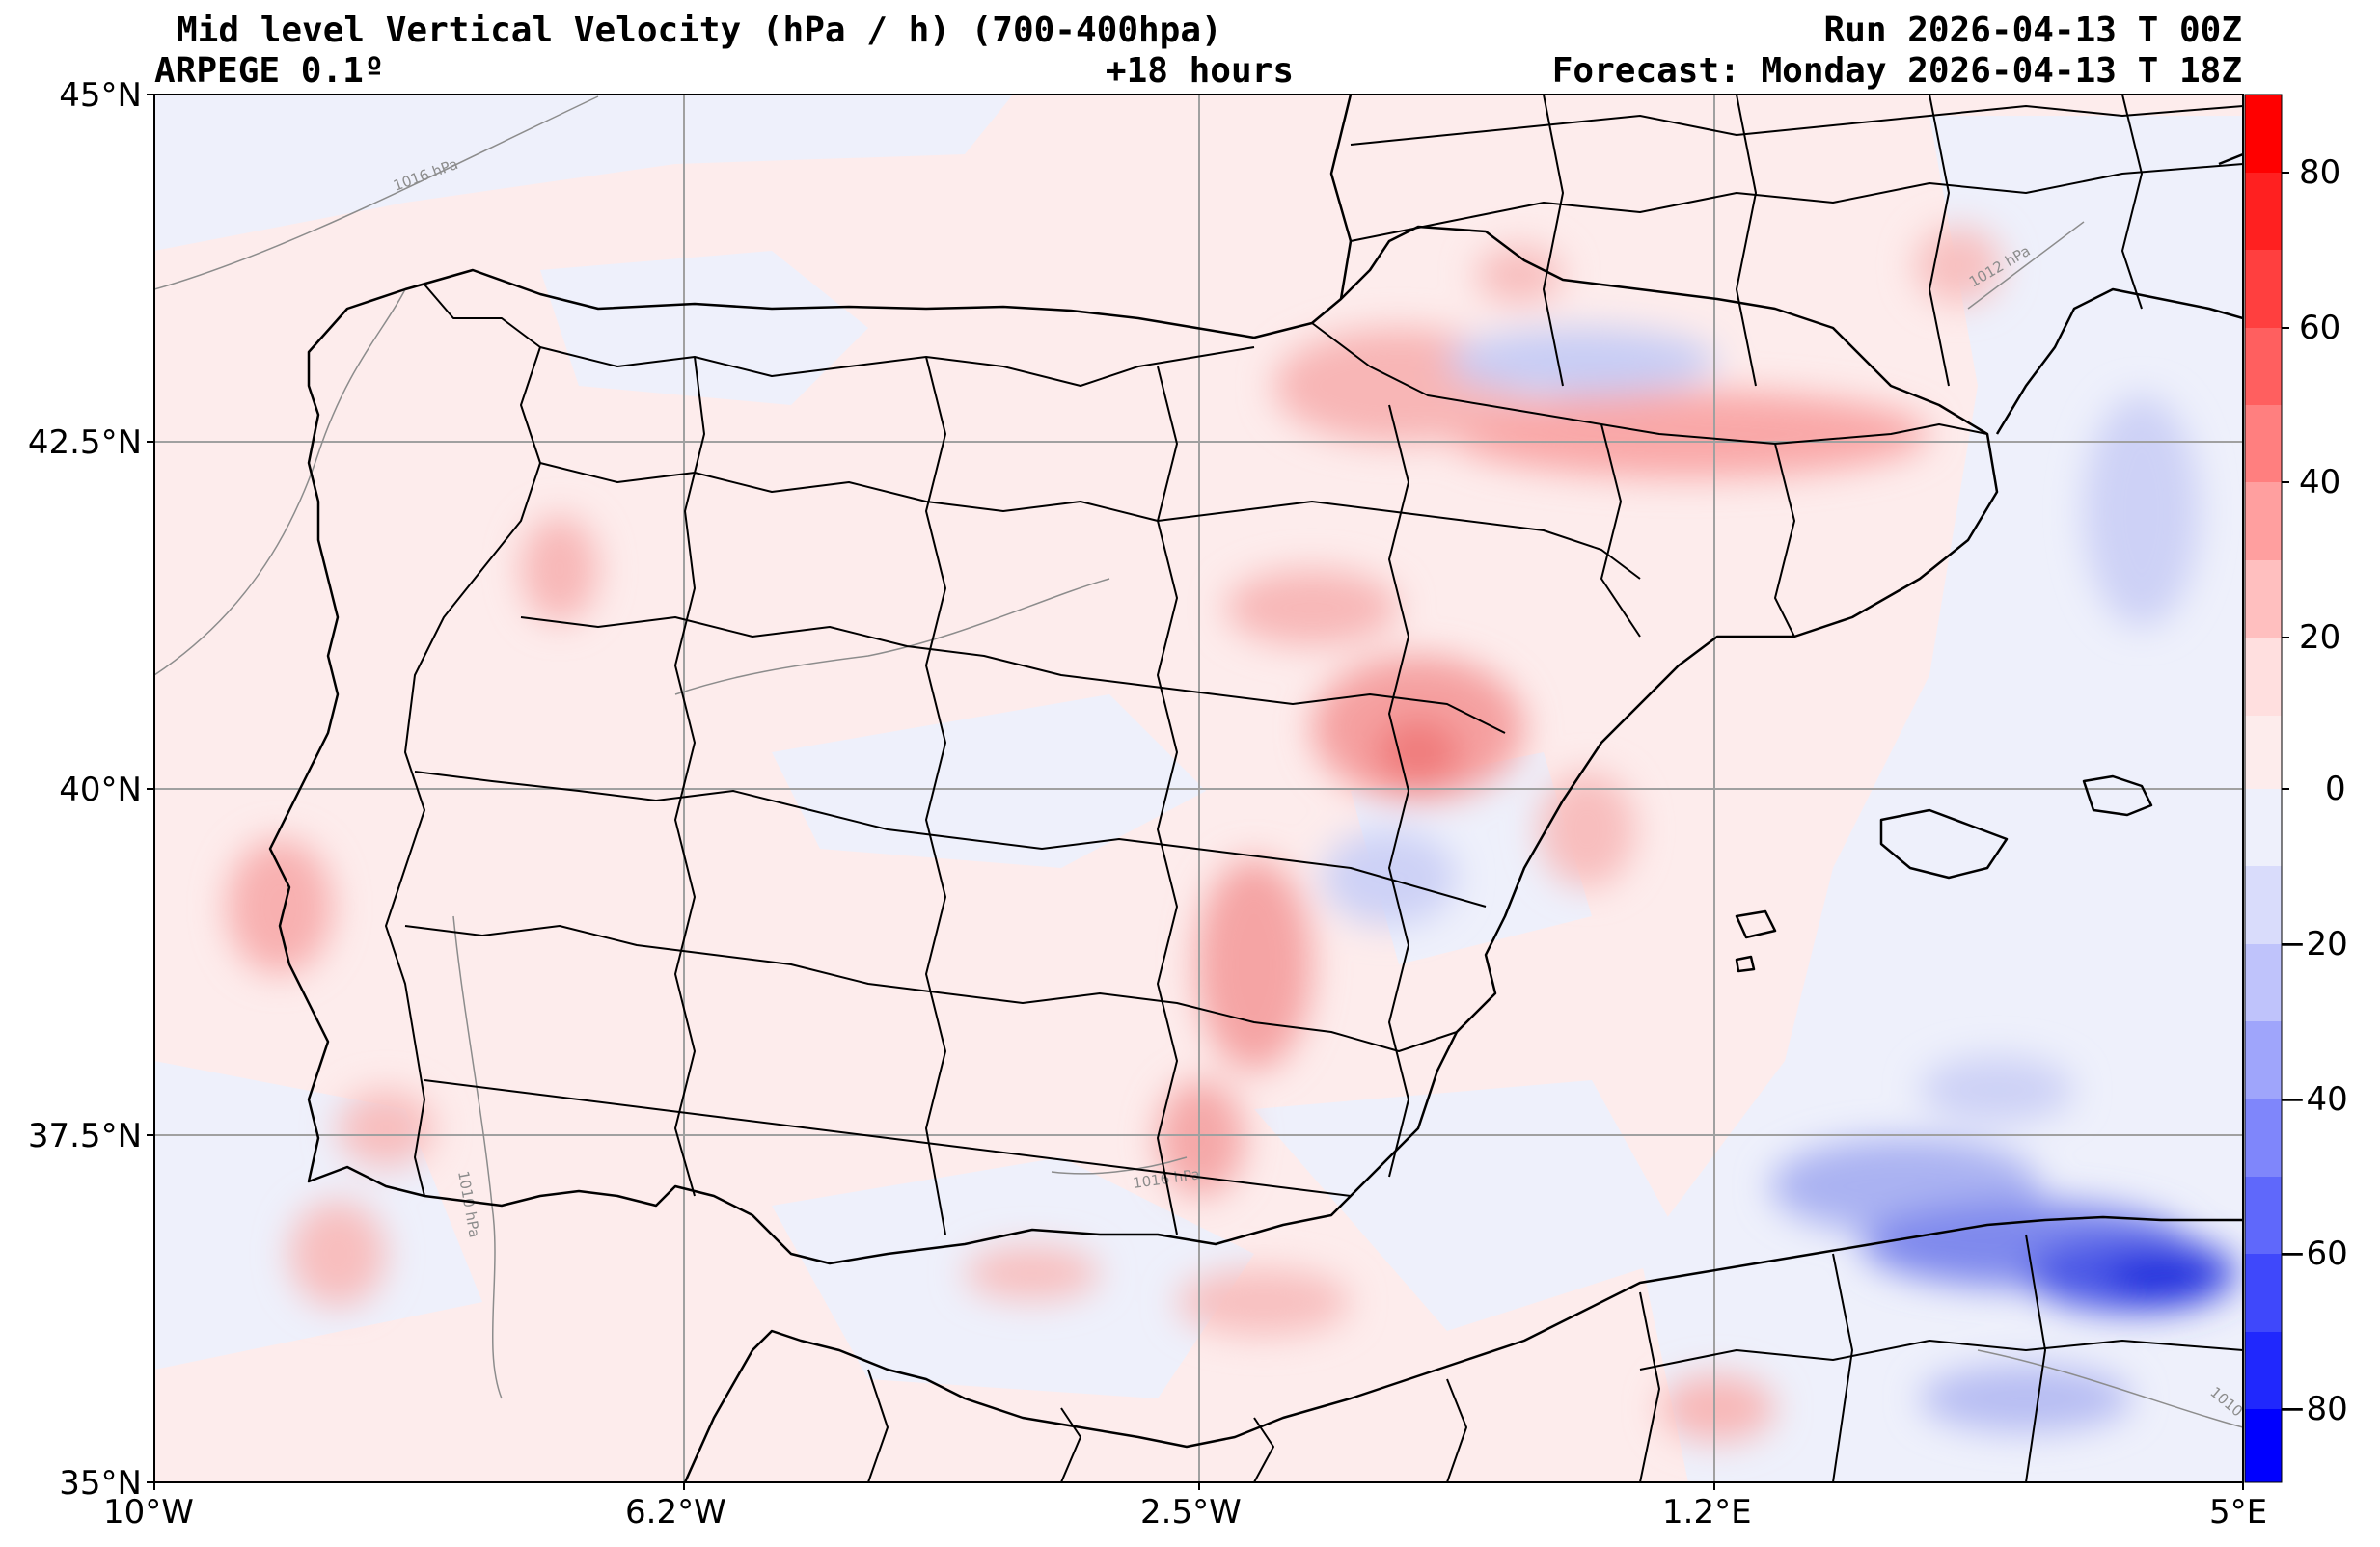  Describe the element at coordinates (2314, 1254) in the screenshot. I see `colorbar-tick-label: −60` at that location.